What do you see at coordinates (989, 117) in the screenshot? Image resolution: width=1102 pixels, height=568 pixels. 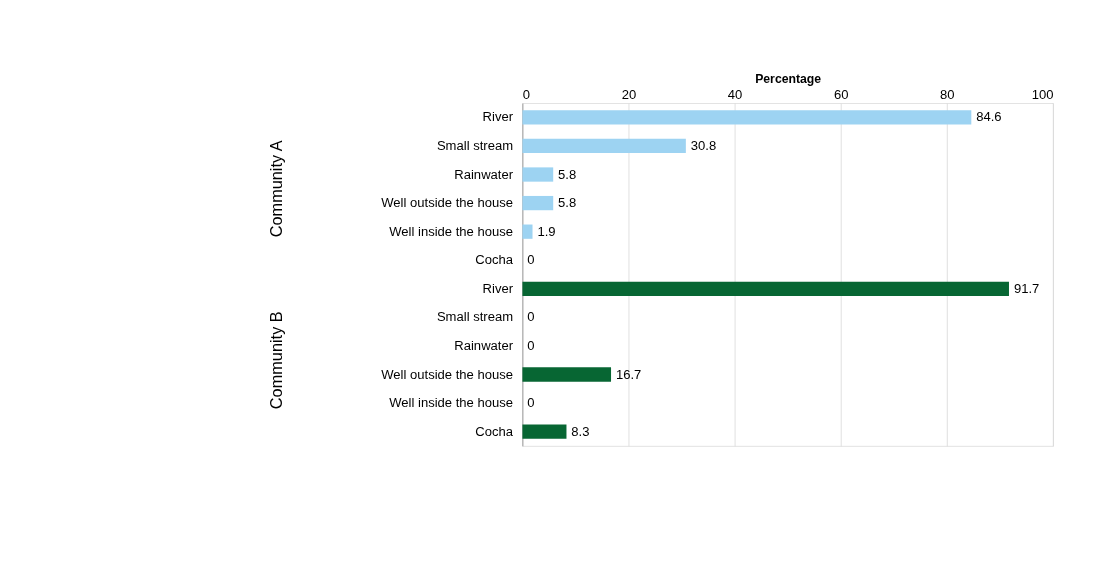 I see `data-label: 84.6` at bounding box center [989, 117].